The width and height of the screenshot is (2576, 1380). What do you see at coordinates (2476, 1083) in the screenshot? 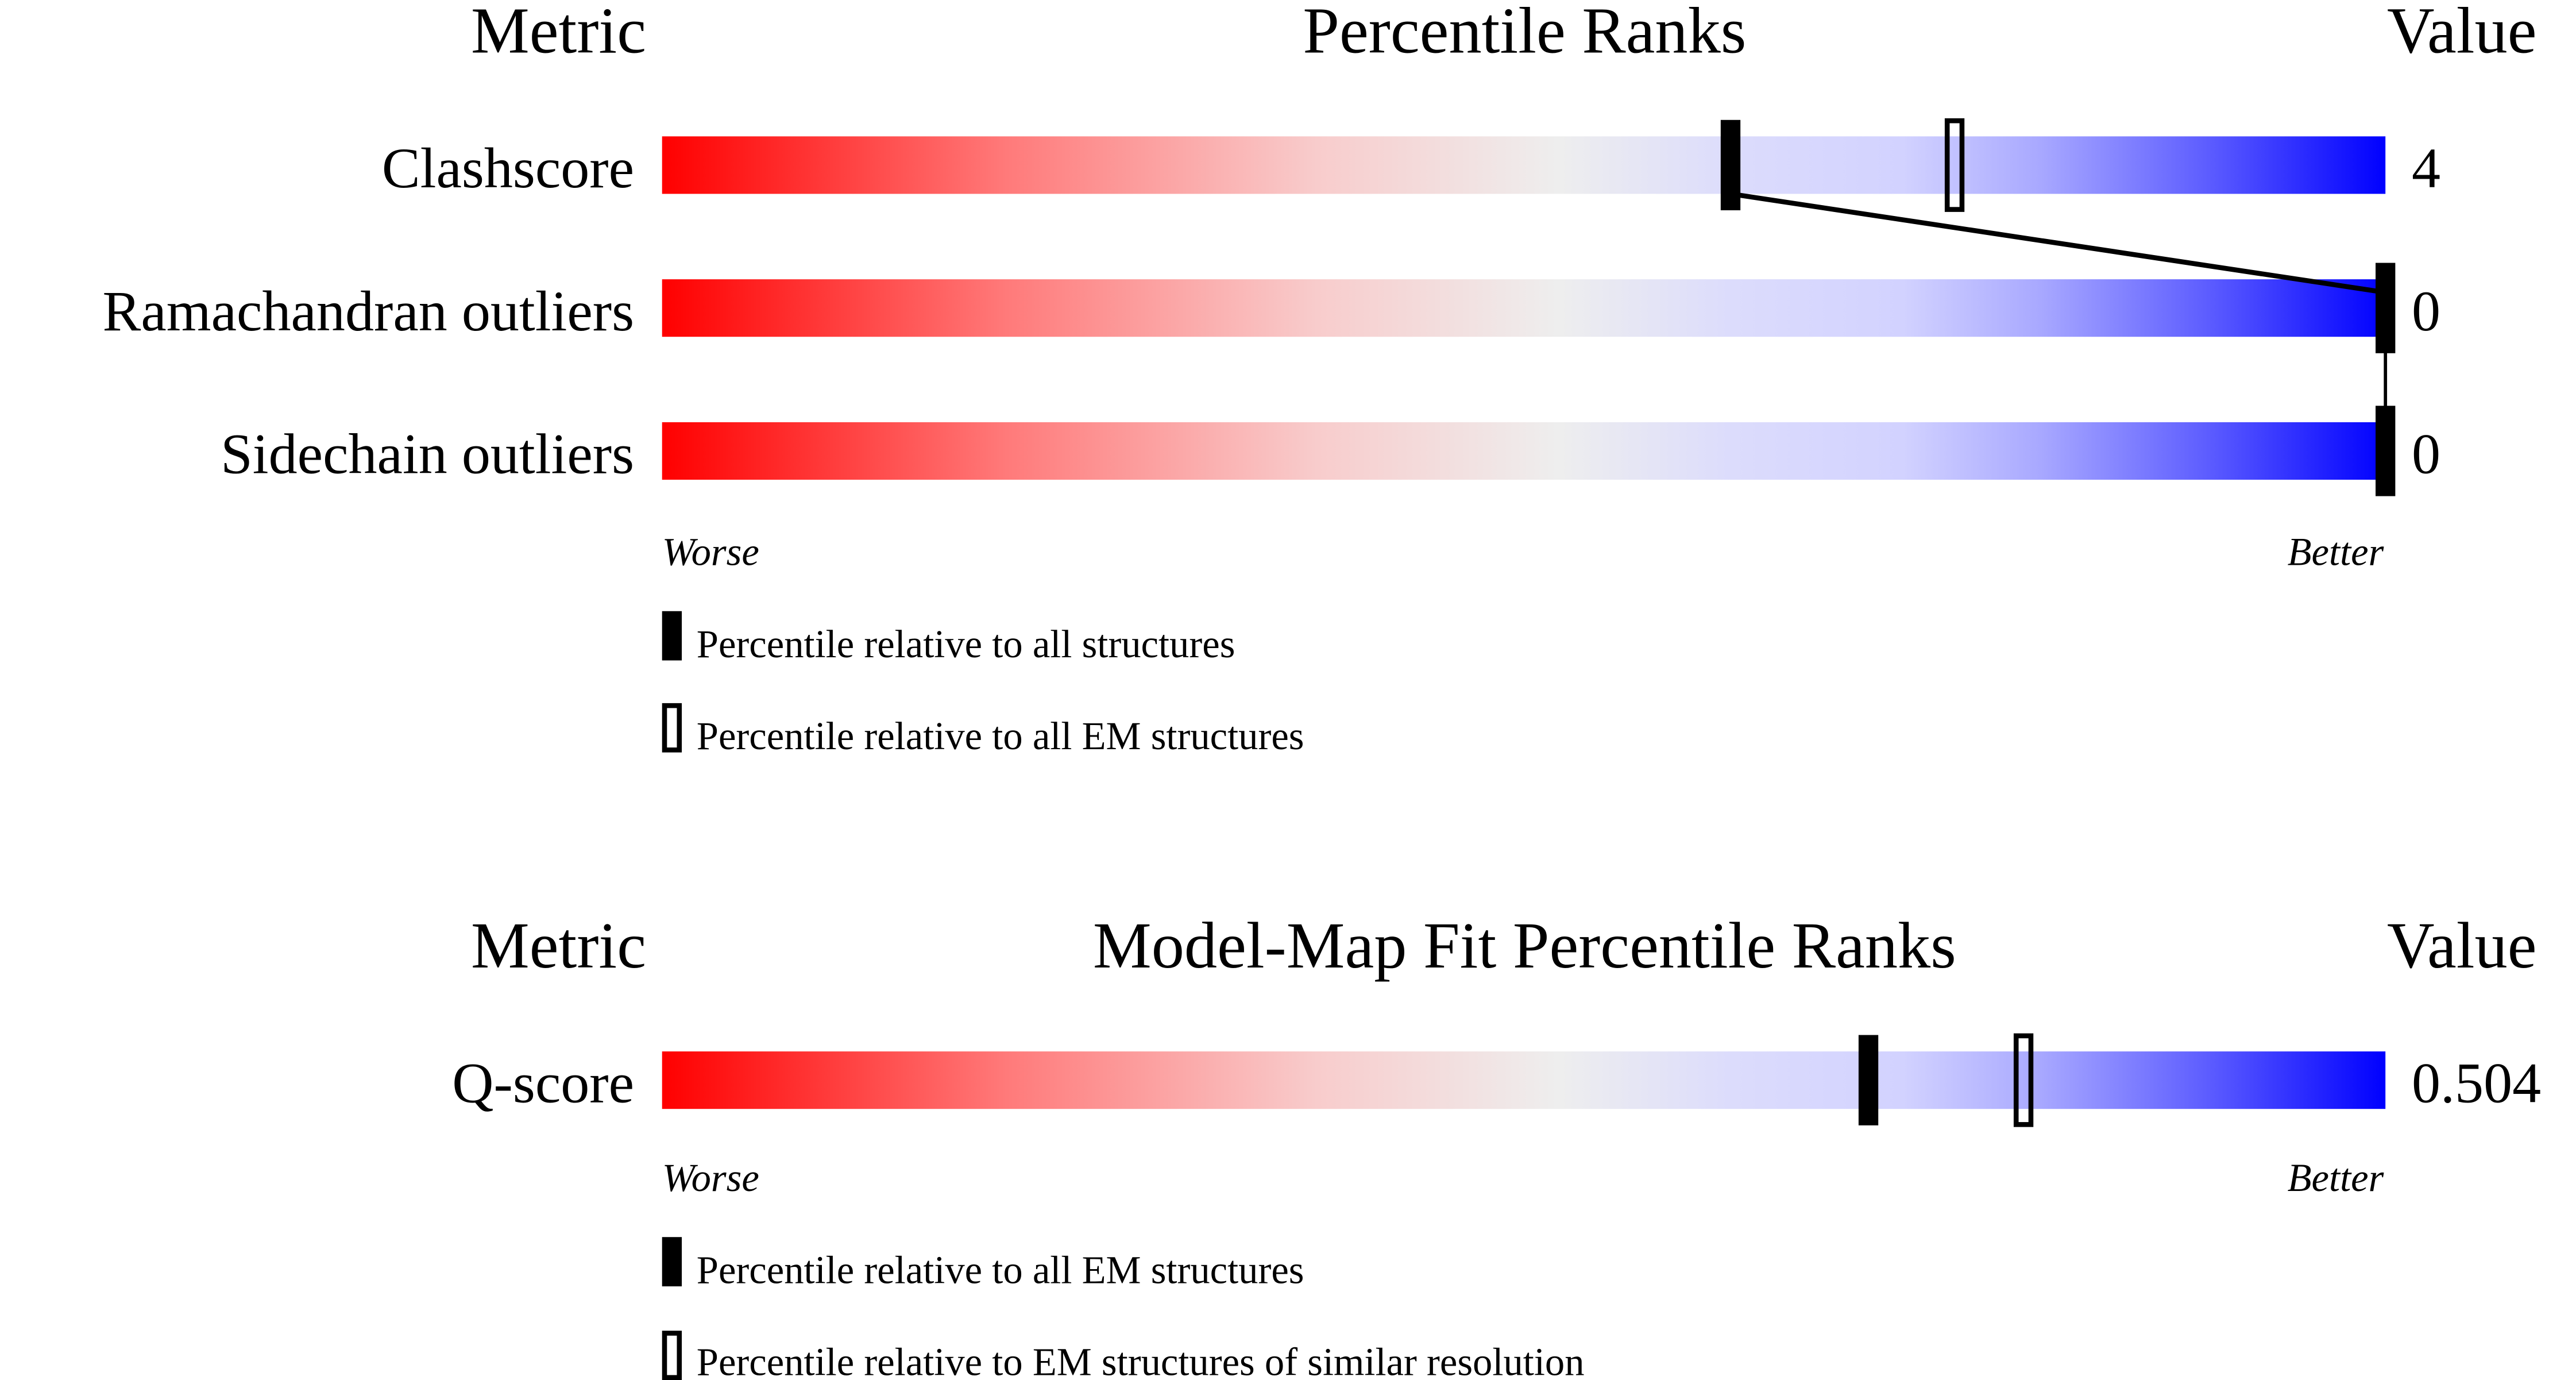
I see `metric-value: 0.504` at bounding box center [2476, 1083].